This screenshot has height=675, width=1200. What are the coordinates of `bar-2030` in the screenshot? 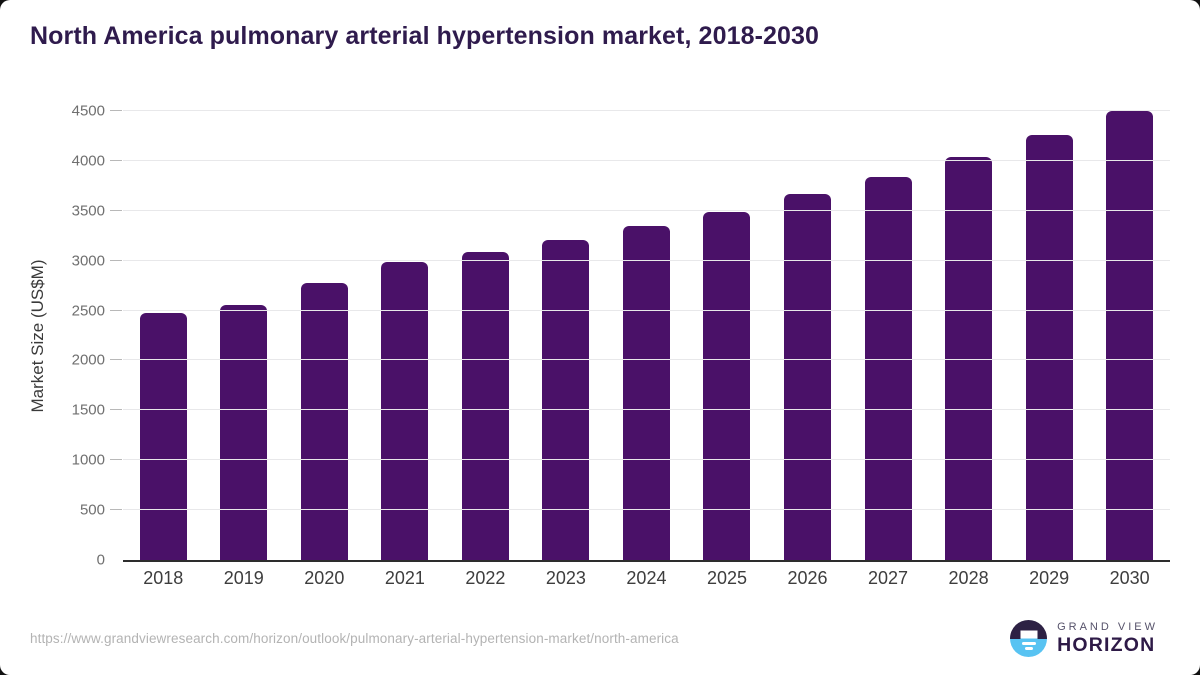 It's located at (1130, 335).